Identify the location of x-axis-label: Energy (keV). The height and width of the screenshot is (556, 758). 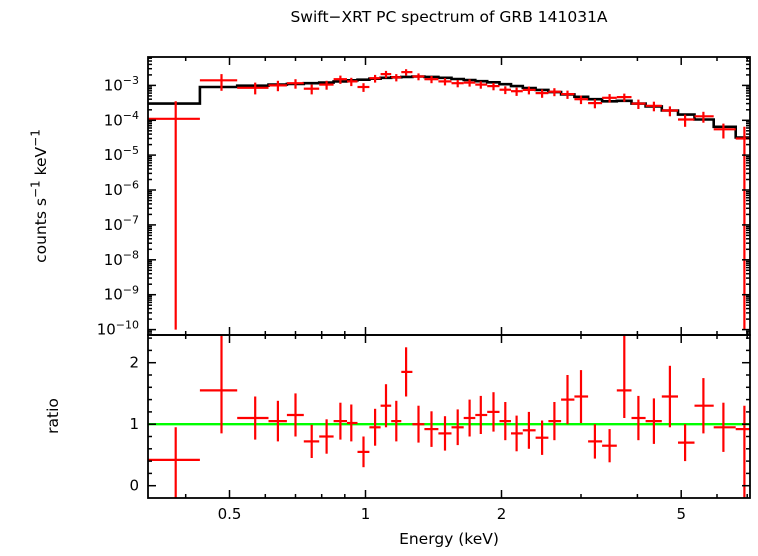
(449, 539).